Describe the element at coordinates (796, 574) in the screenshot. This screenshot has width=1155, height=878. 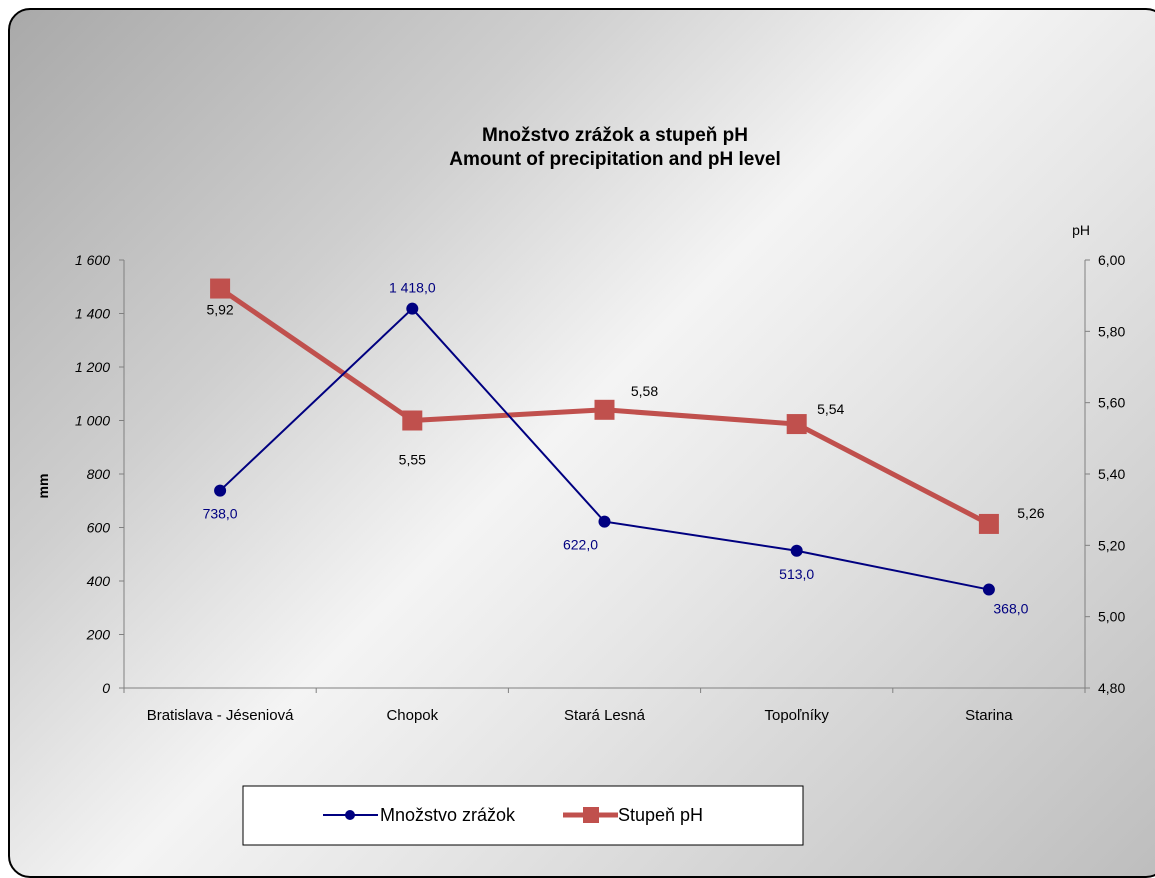
I see `precip-data-label: 513,0` at that location.